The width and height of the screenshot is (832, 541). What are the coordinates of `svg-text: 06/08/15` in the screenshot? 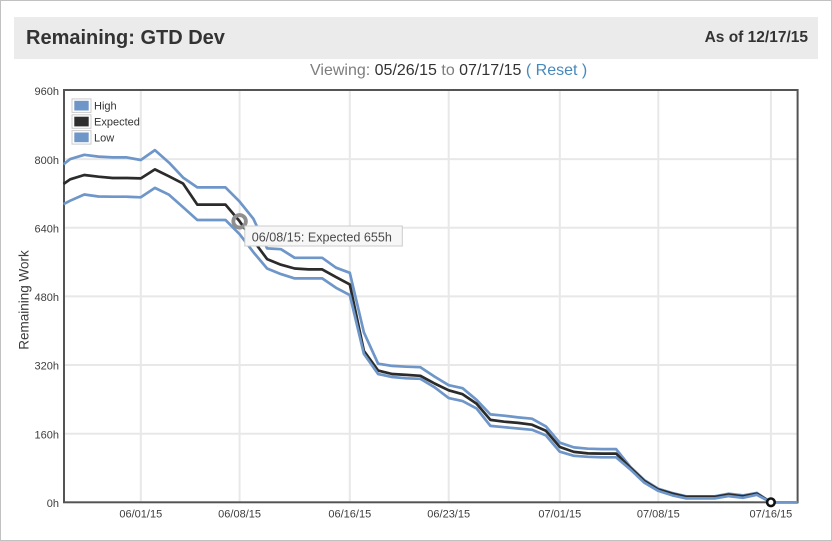 It's located at (239, 515).